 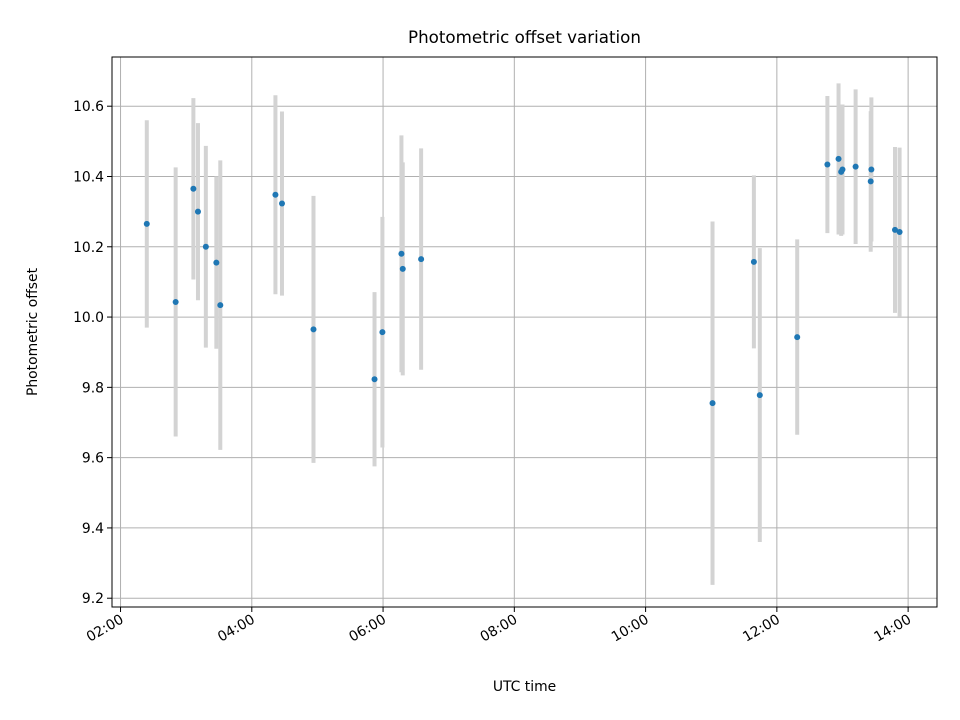 What do you see at coordinates (367, 629) in the screenshot?
I see `x-tick-label: 06:00` at bounding box center [367, 629].